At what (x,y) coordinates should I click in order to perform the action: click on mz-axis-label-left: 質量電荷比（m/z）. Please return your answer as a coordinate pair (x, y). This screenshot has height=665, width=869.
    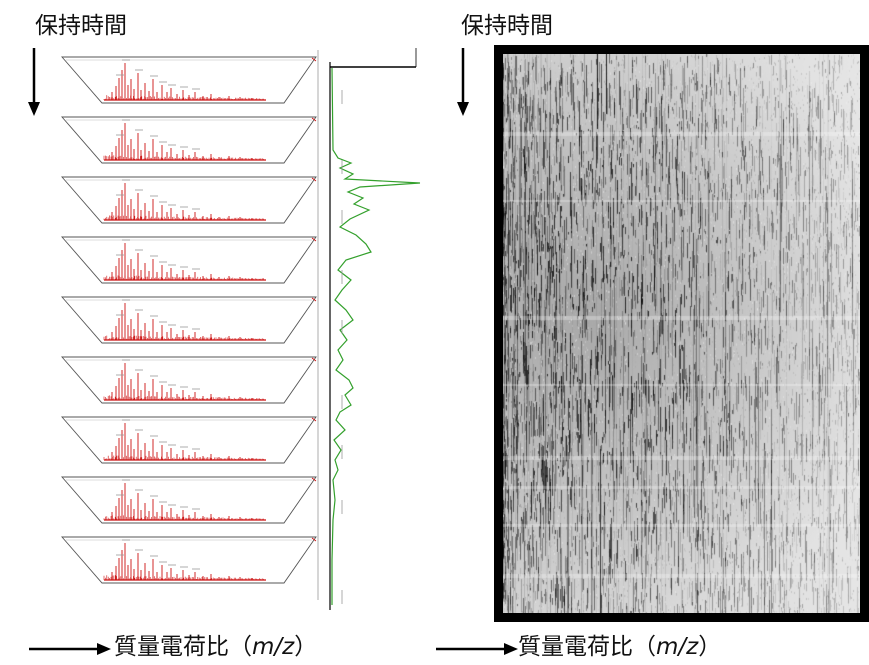
    Looking at the image, I should click on (215, 647).